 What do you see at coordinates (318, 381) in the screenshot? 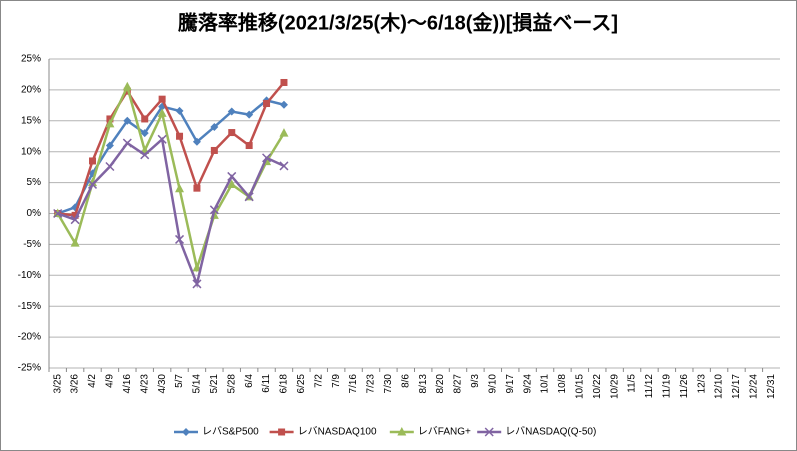
I see `x-tick-label: 7/2` at bounding box center [318, 381].